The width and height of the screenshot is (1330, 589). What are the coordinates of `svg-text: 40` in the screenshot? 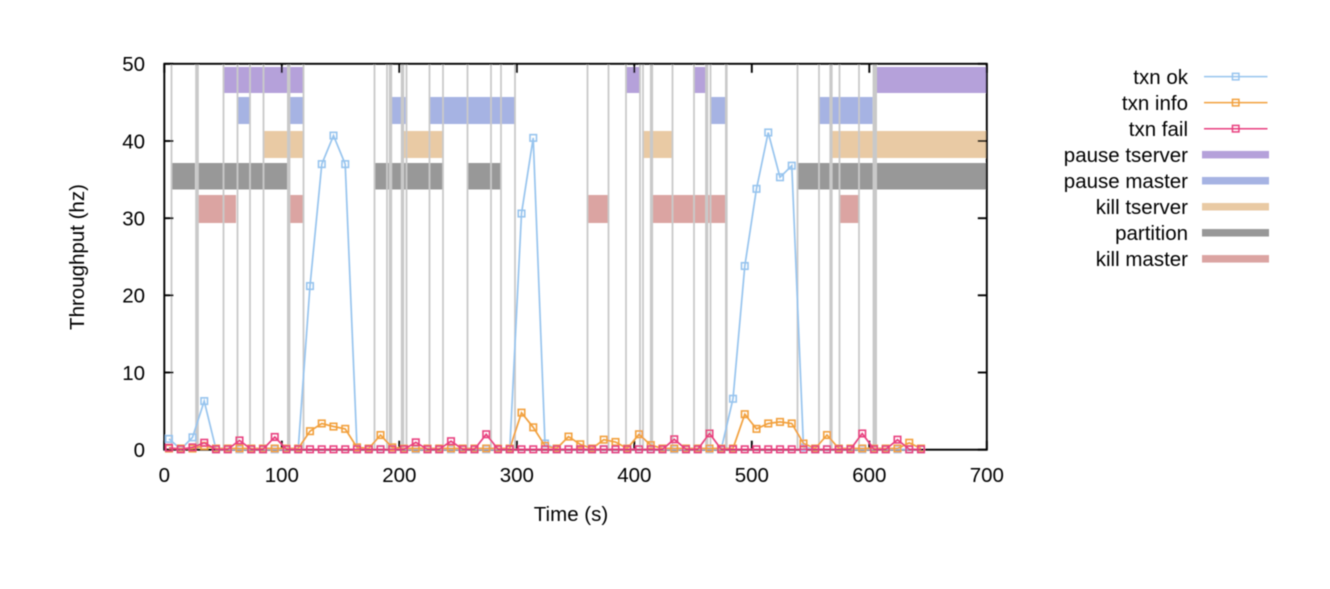 It's located at (133, 141).